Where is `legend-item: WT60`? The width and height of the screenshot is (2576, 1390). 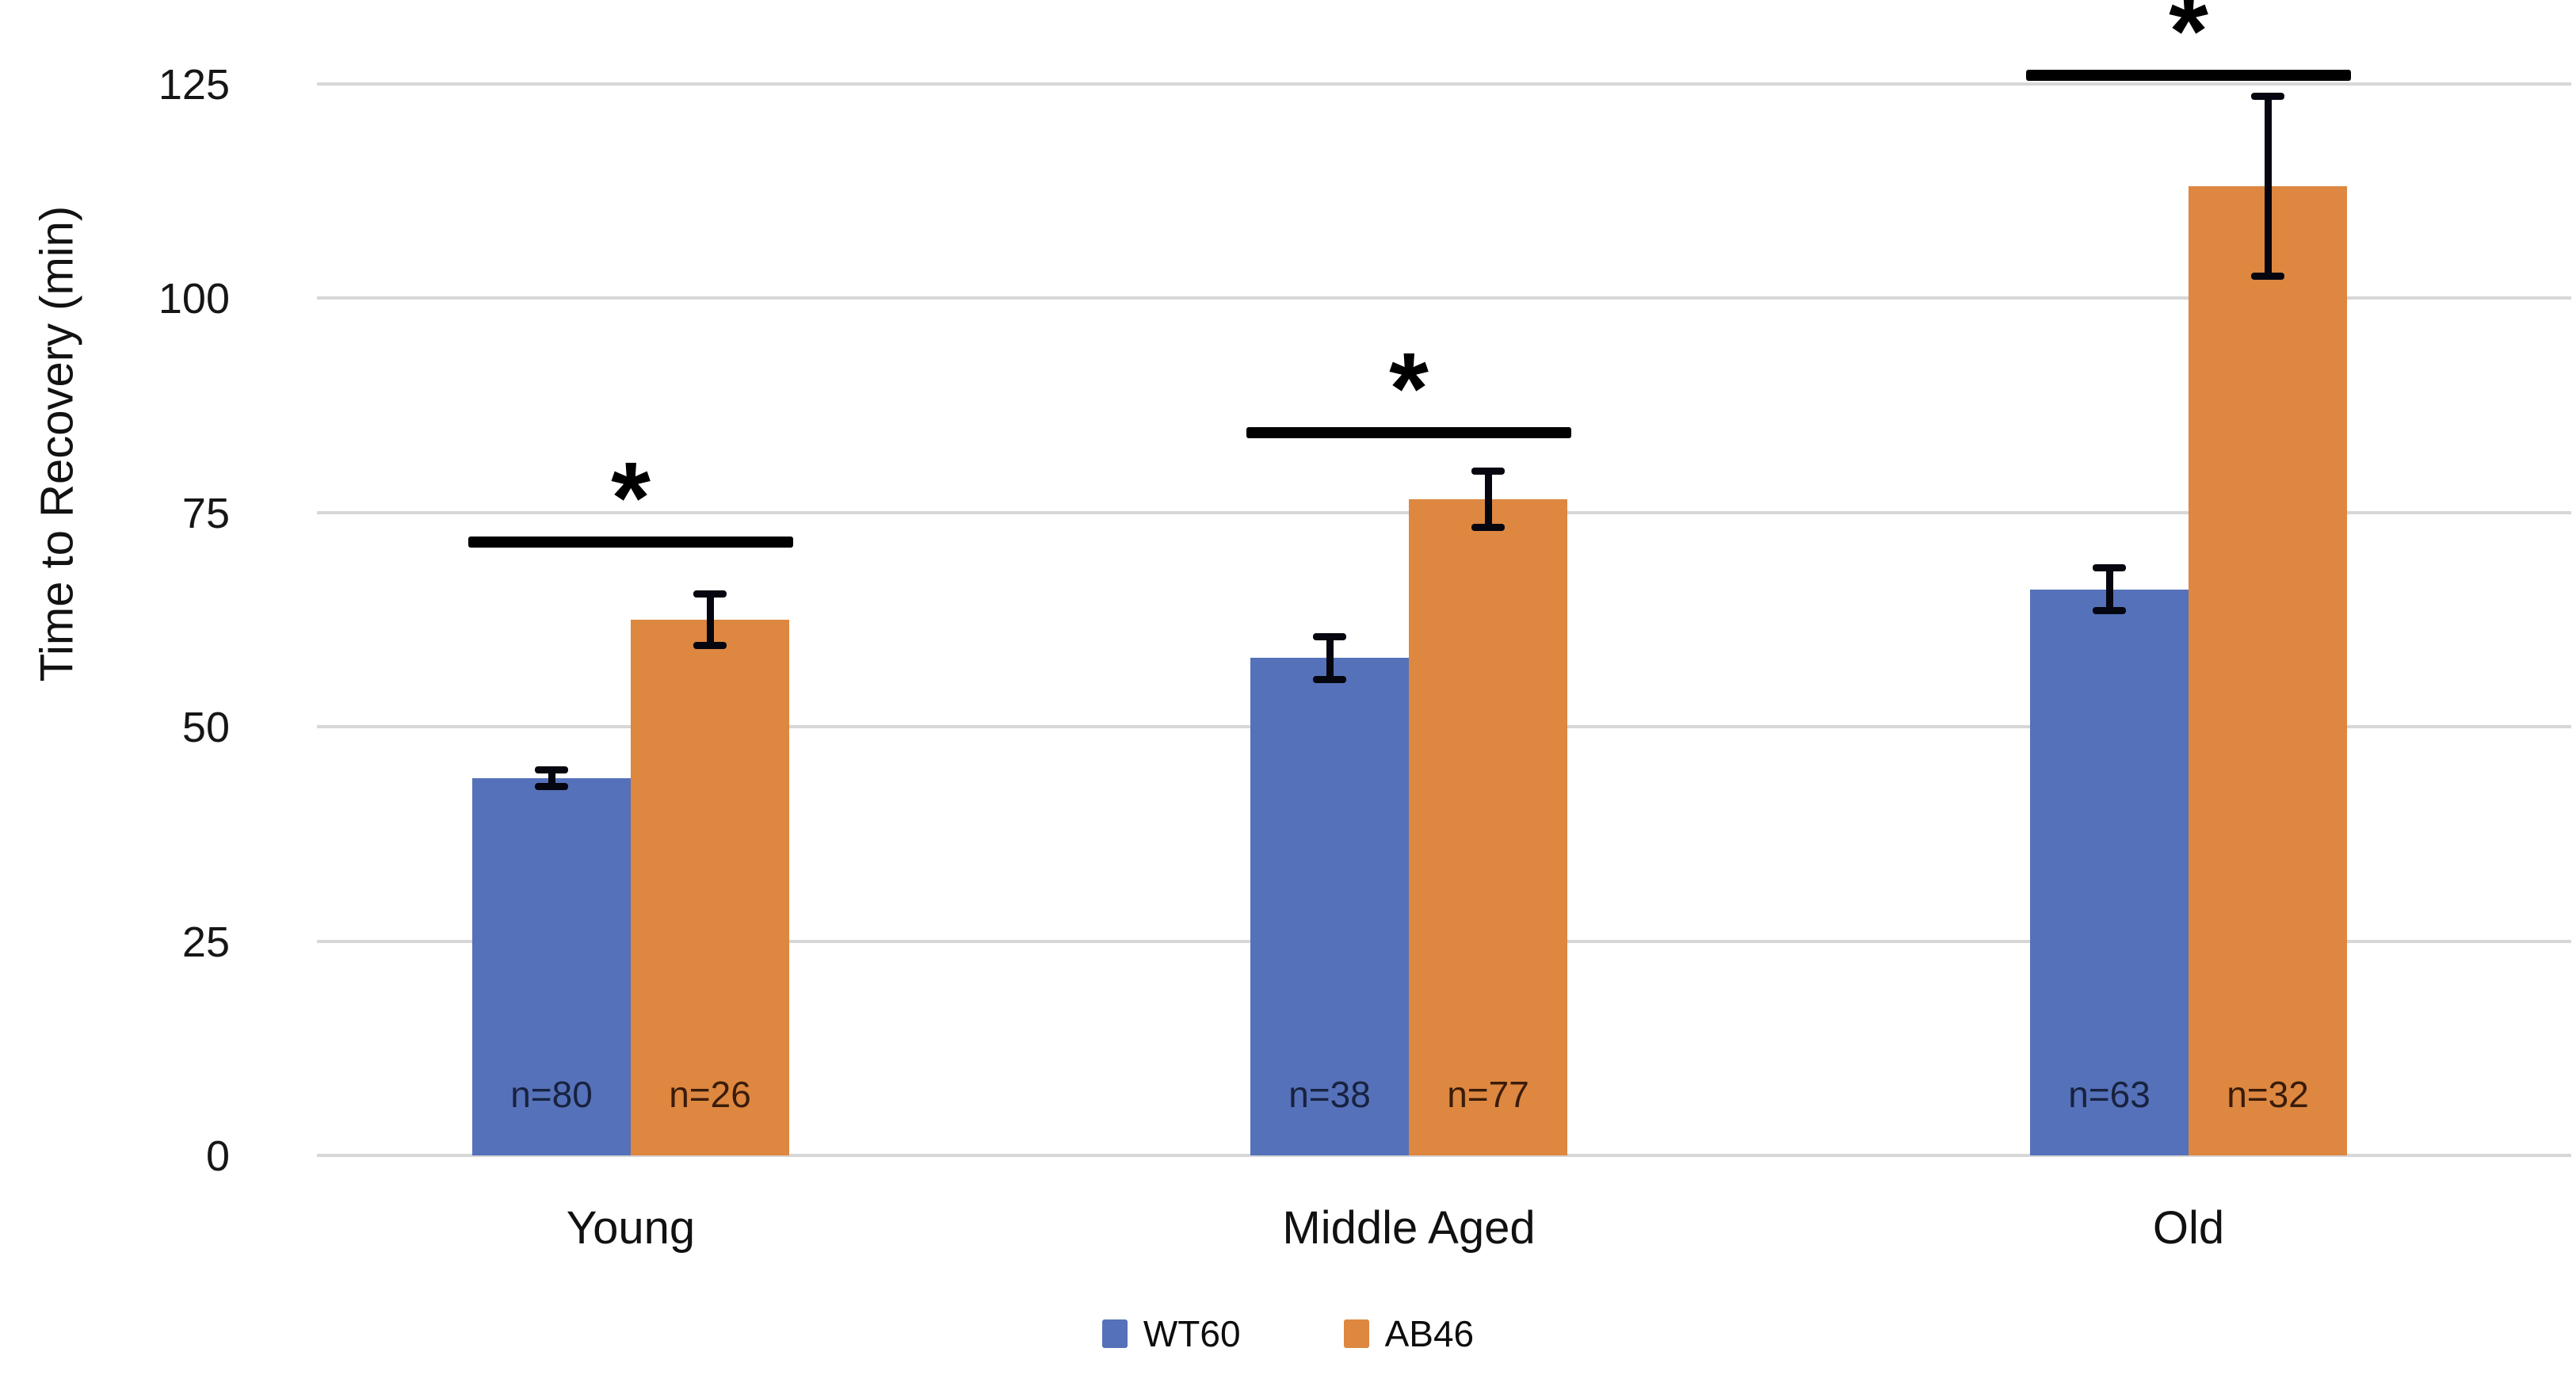
legend-item: WT60 is located at coordinates (1171, 1333).